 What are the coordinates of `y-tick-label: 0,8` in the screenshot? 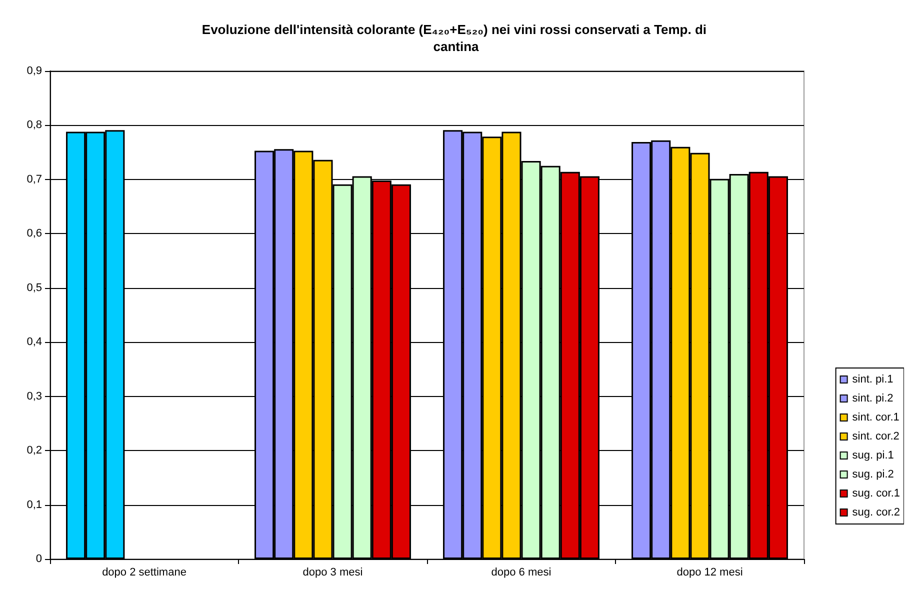 It's located at (34, 125).